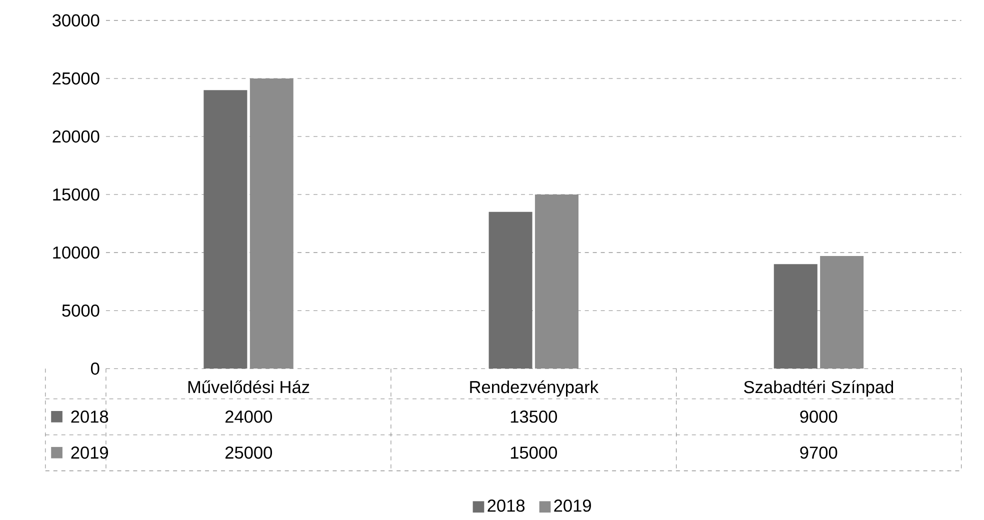 The height and width of the screenshot is (520, 984). What do you see at coordinates (95, 368) in the screenshot?
I see `y-tick-label: 0` at bounding box center [95, 368].